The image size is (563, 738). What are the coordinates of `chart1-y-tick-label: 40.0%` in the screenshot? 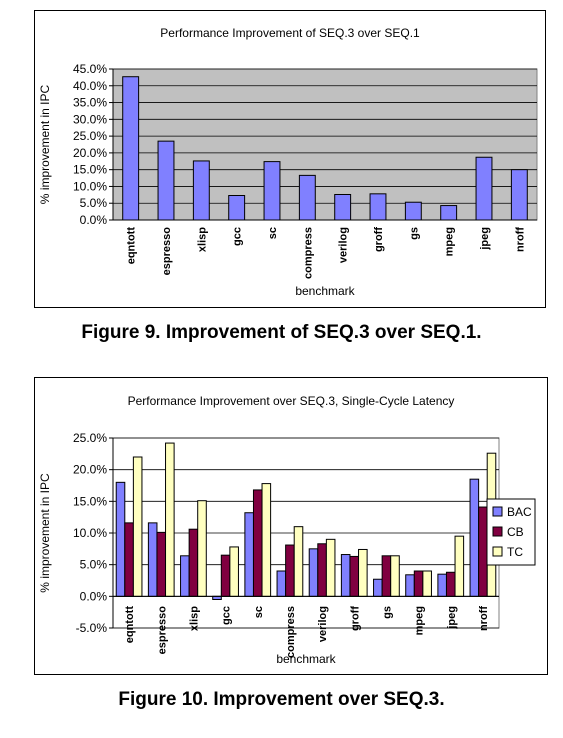 It's located at (90, 86).